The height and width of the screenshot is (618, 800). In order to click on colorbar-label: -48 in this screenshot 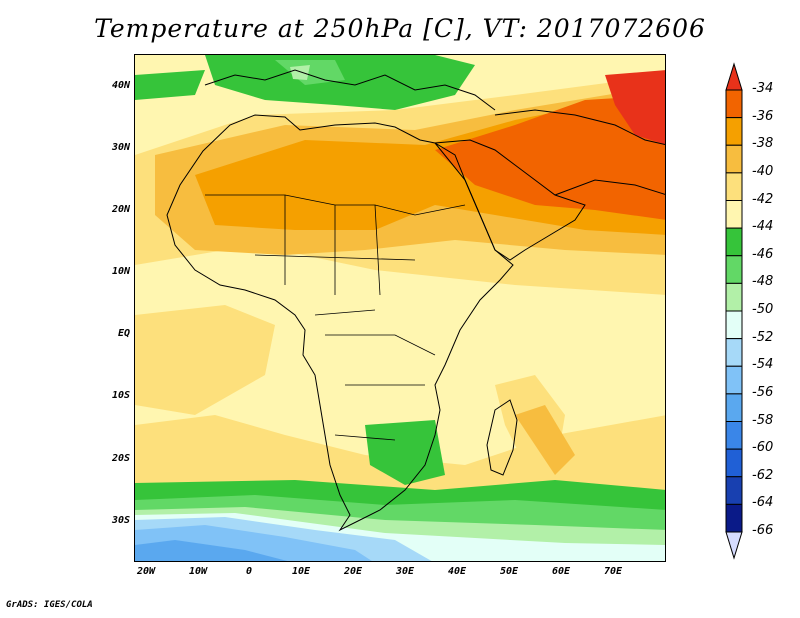, I will do `click(763, 282)`.